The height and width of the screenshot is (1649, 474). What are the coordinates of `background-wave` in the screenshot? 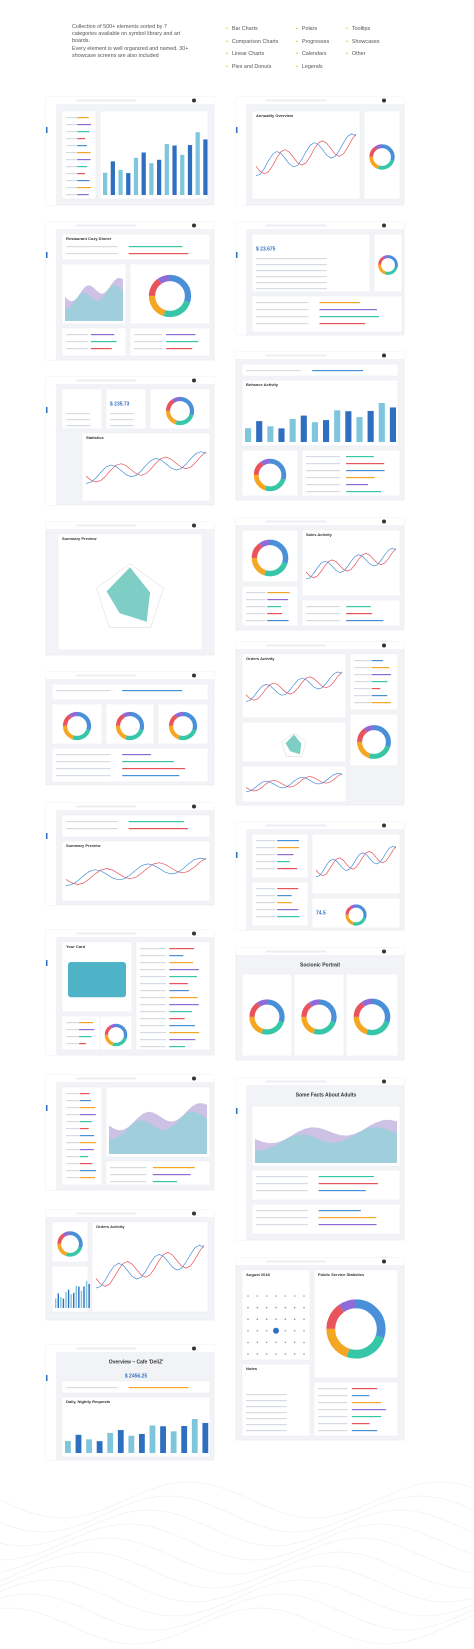 It's located at (237, 1612).